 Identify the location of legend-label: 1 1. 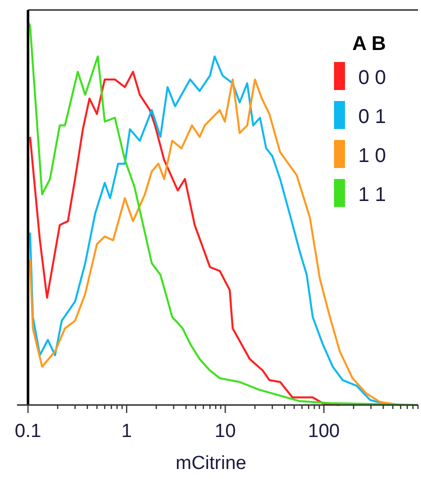
(372, 195).